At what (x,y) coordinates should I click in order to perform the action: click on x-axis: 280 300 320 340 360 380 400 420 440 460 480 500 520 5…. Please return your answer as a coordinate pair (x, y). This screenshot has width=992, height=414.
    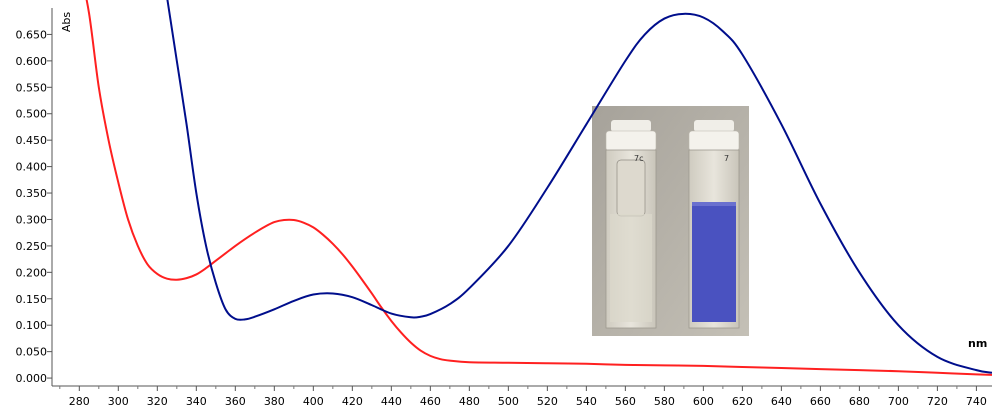
    Looking at the image, I should click on (522, 396).